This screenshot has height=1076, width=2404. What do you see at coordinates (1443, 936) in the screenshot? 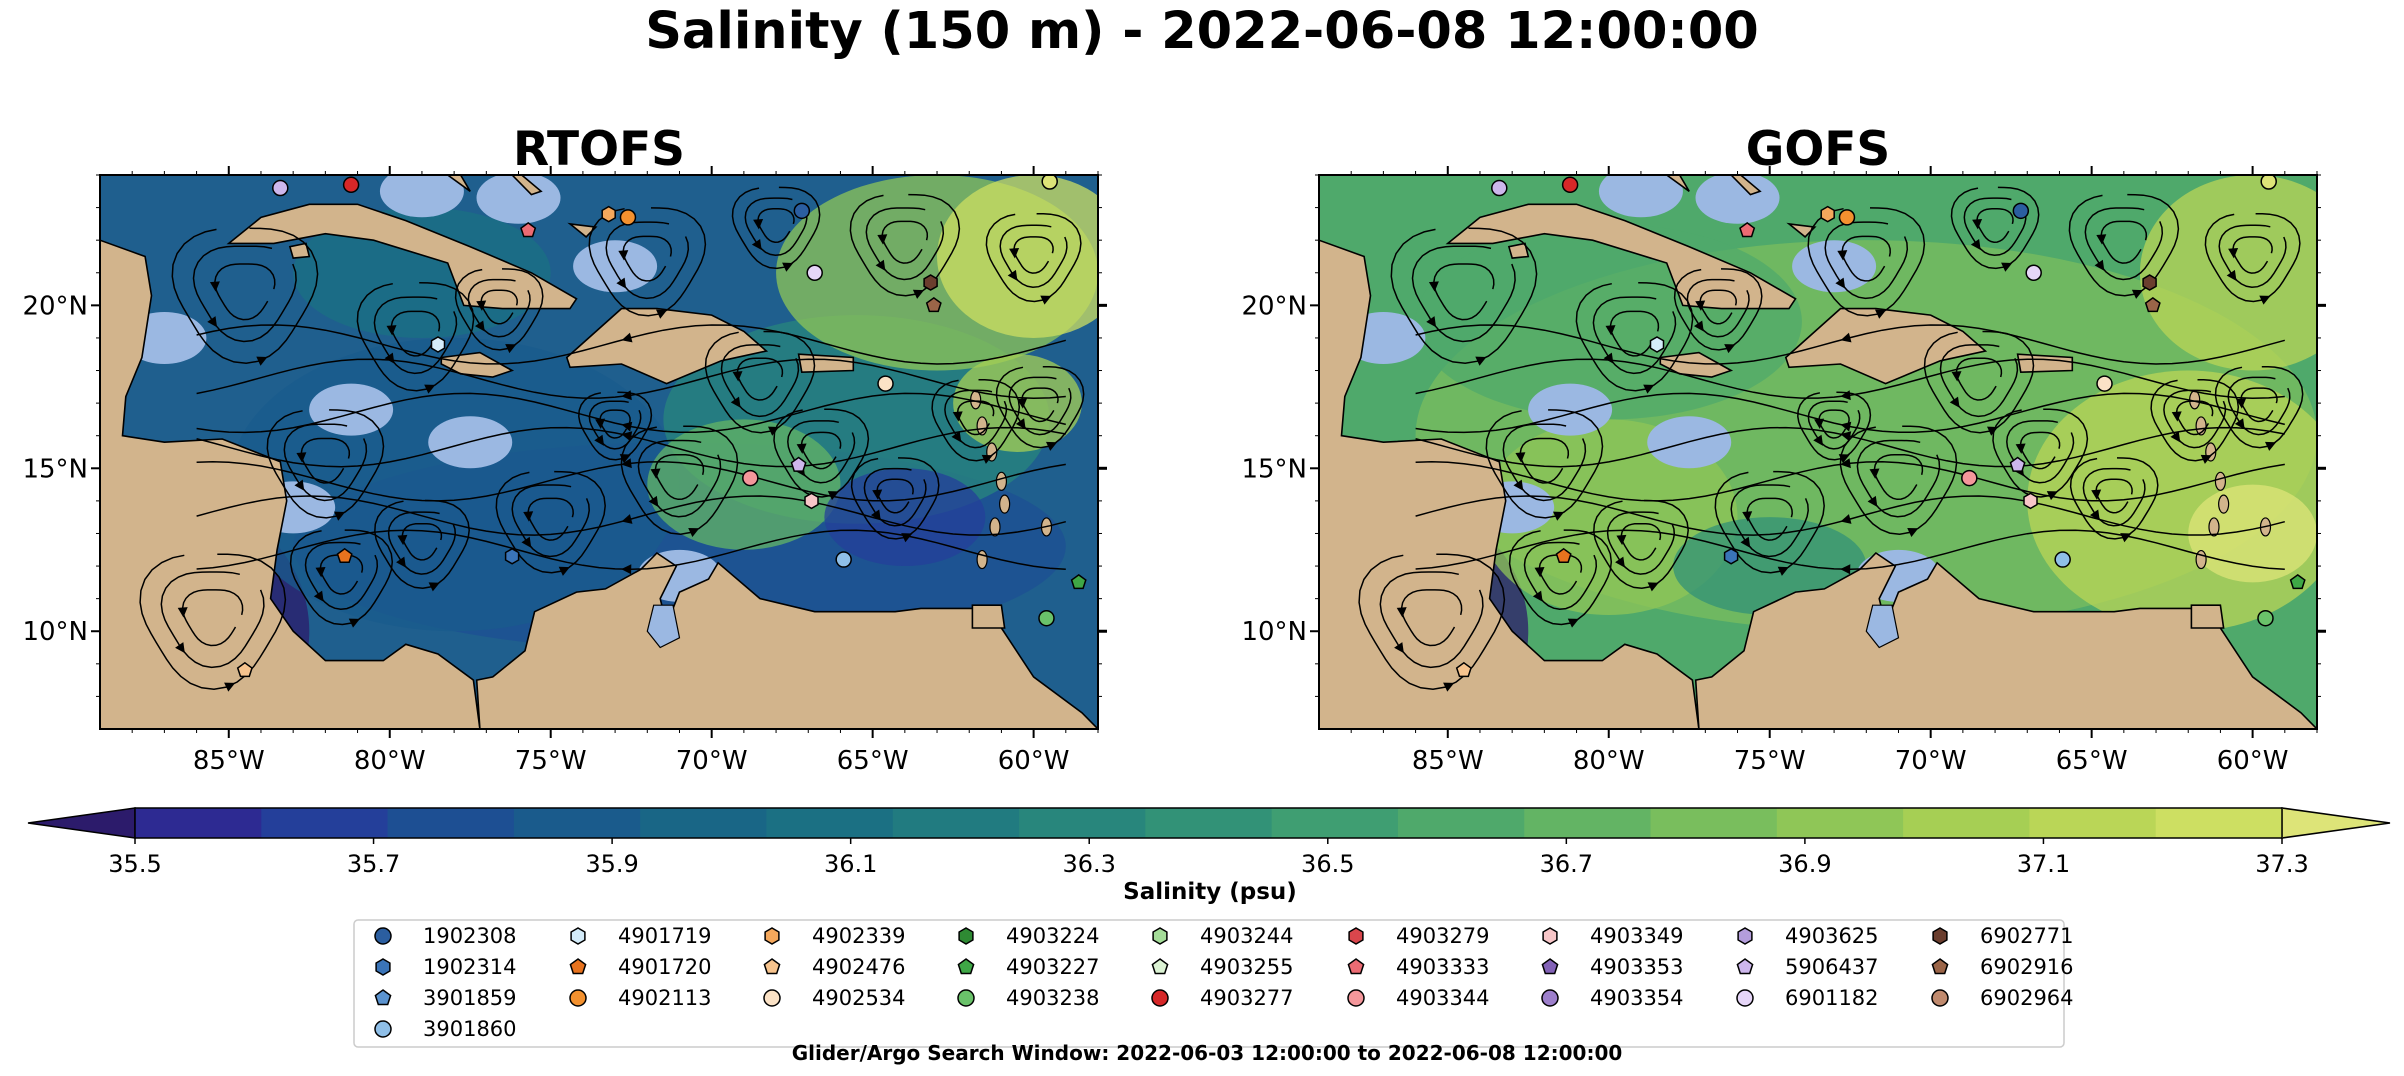
I see `legend-label: 4903279` at bounding box center [1443, 936].